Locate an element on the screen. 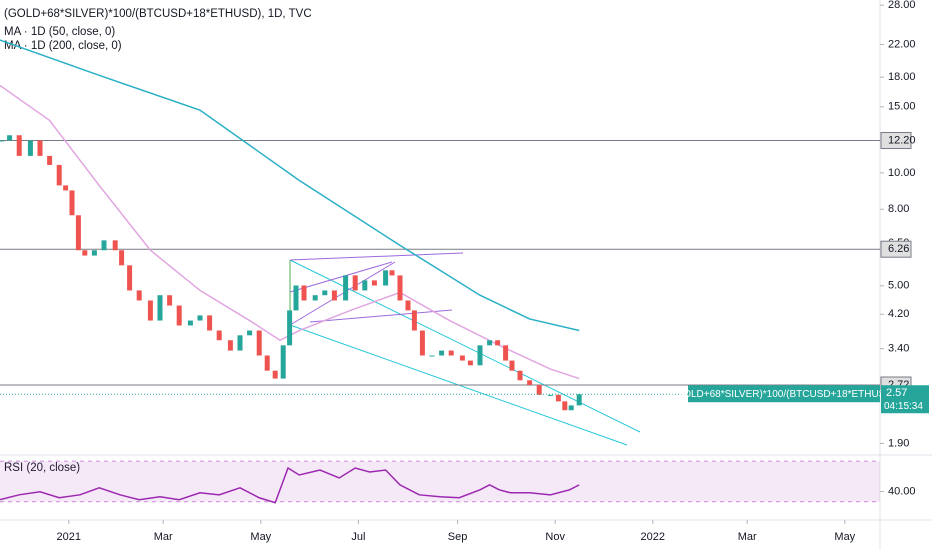  y-tick-label: 3.40 is located at coordinates (898, 349).